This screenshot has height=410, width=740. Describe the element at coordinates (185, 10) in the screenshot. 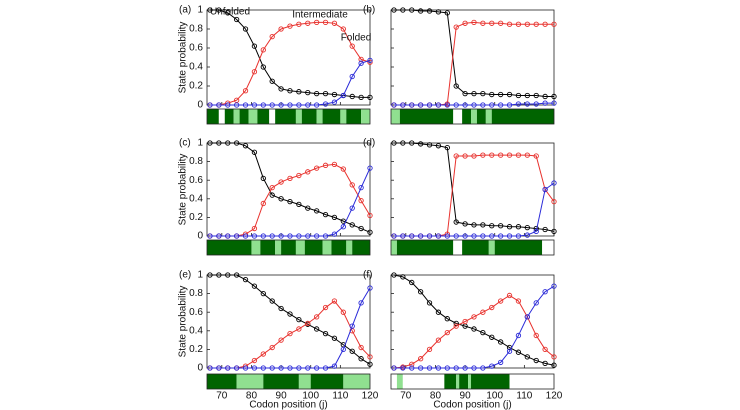

I see `panel-label: (a)` at that location.